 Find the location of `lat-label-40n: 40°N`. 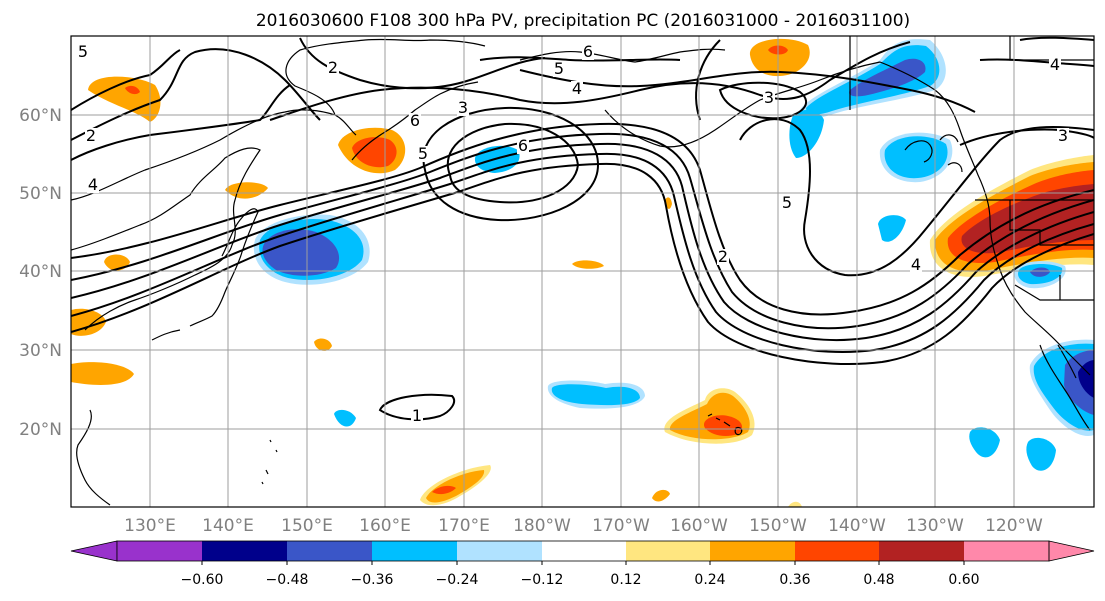

lat-label-40n: 40°N is located at coordinates (40, 272).